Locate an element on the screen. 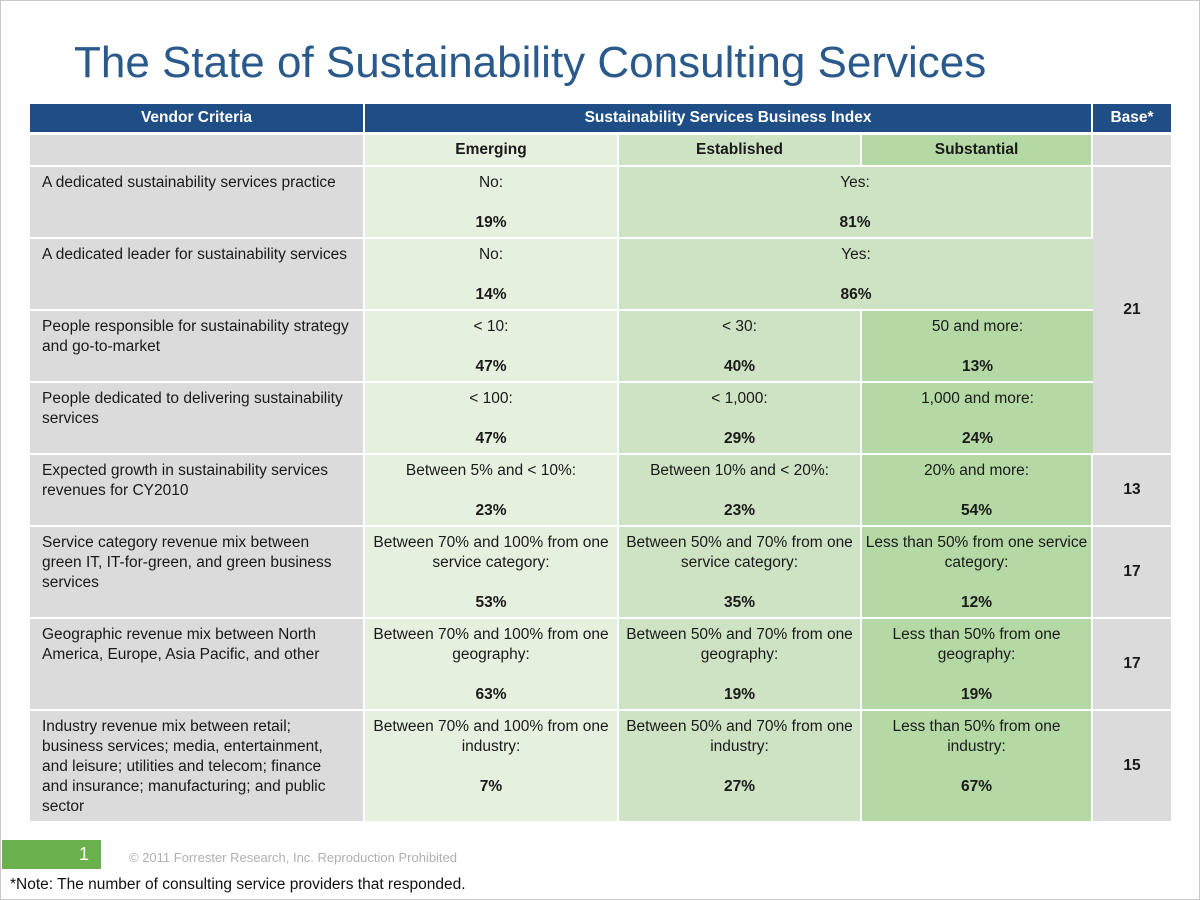  subheader-established: Established is located at coordinates (740, 151).